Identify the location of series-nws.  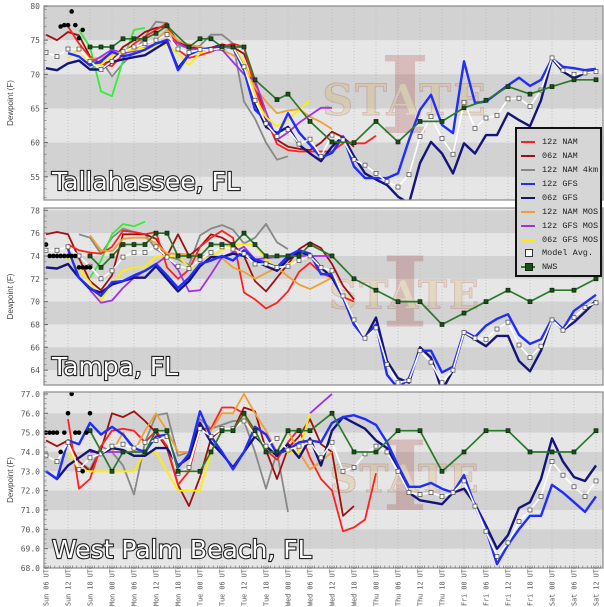
(343, 278).